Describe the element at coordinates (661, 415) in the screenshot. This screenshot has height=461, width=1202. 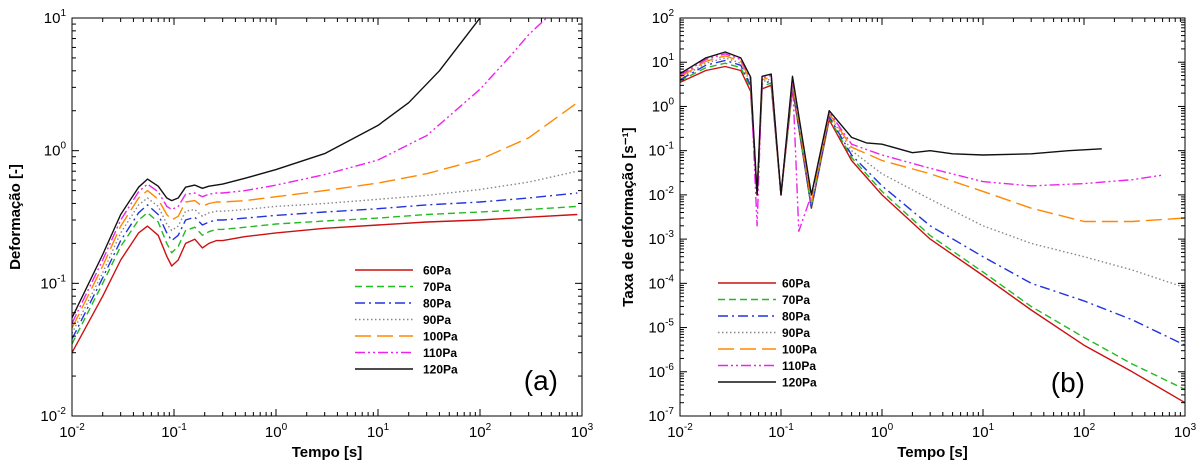
I see `y-tick-label: 10⁻⁷` at that location.